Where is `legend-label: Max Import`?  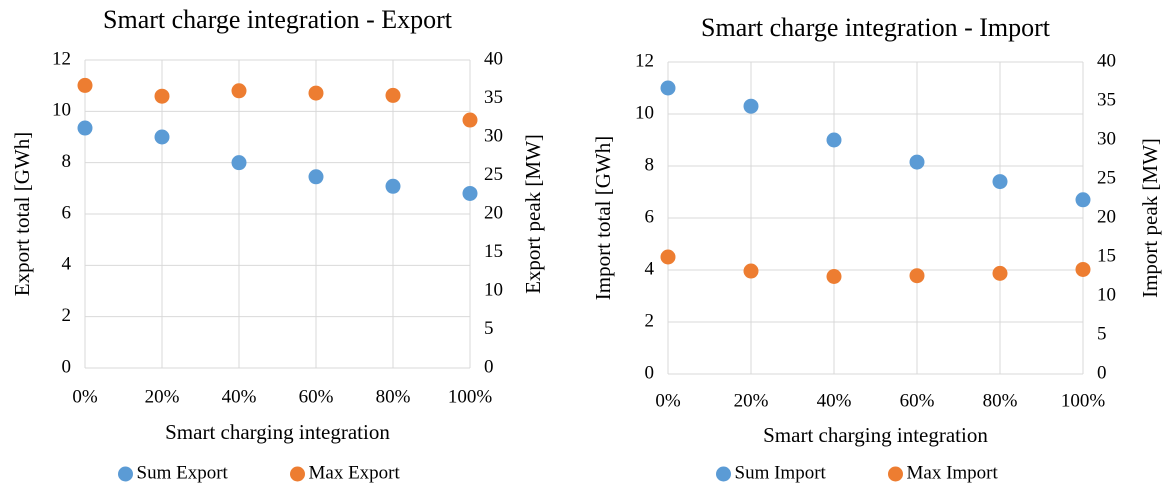
legend-label: Max Import is located at coordinates (953, 472).